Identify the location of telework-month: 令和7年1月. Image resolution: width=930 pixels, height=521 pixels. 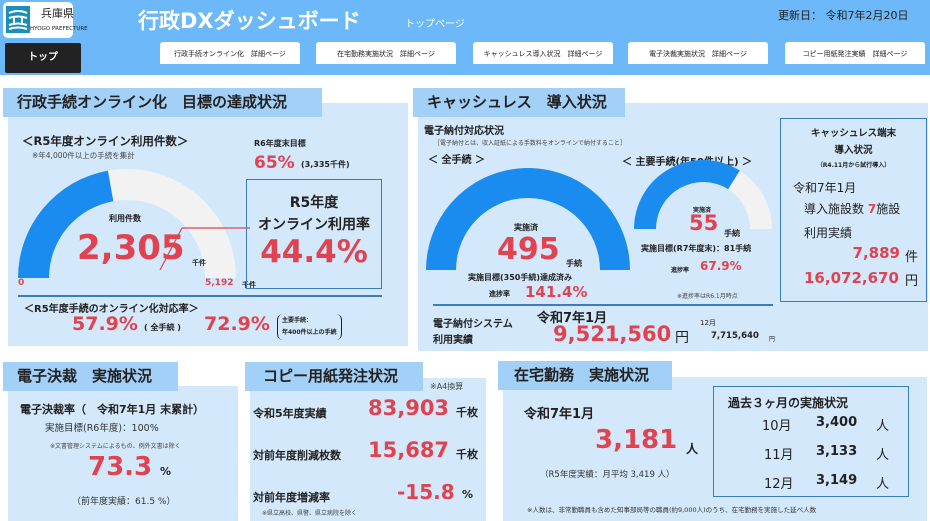
(559, 414).